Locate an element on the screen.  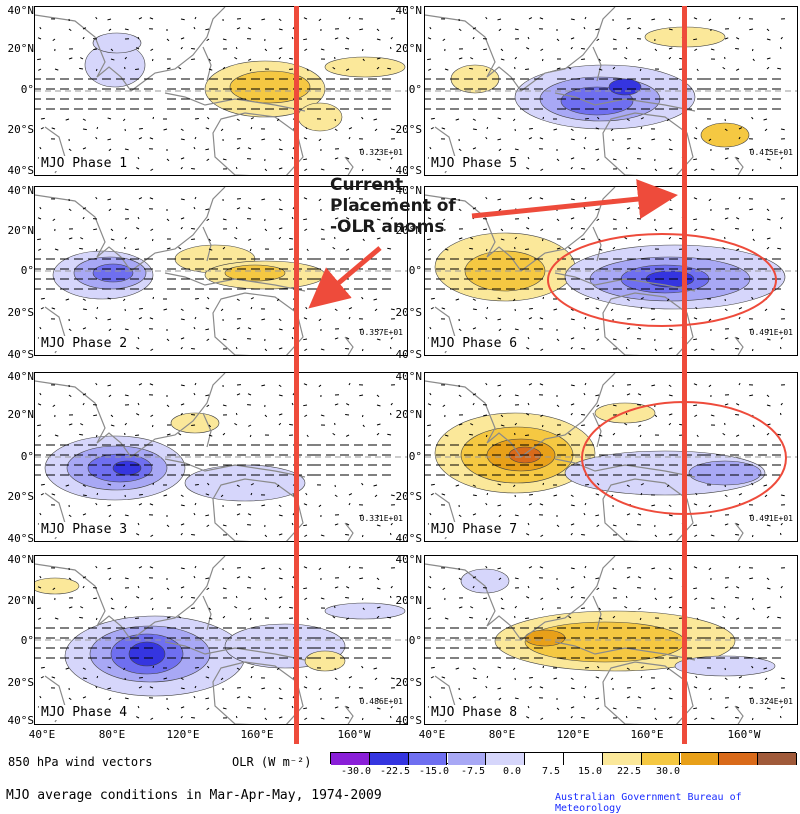
panel-phase-4: 0.486E+01 MJO Phase 4 is located at coordinates (221, 640).